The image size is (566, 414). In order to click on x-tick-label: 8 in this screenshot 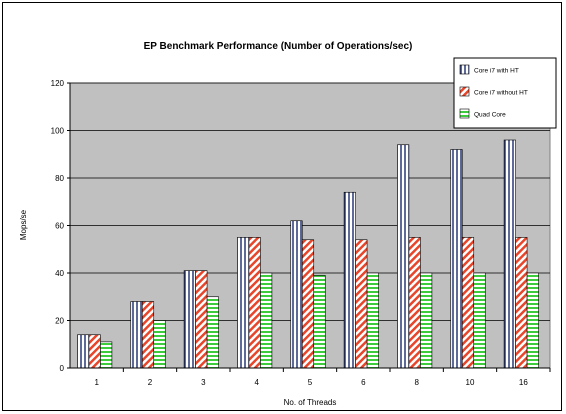, I will do `click(416, 382)`.